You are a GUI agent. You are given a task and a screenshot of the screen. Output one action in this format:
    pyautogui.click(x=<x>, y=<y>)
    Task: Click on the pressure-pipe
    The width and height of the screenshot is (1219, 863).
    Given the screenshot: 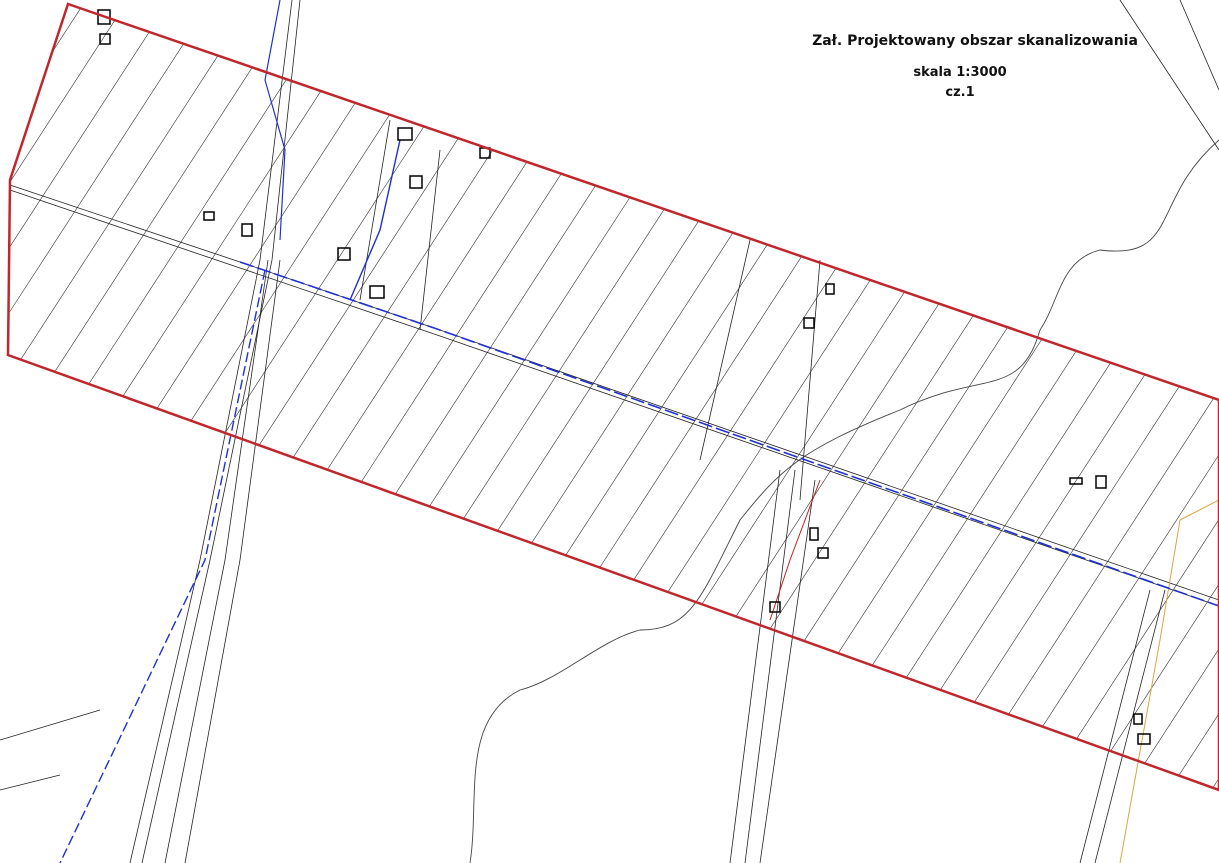 What is the action you would take?
    pyautogui.click(x=795, y=550)
    